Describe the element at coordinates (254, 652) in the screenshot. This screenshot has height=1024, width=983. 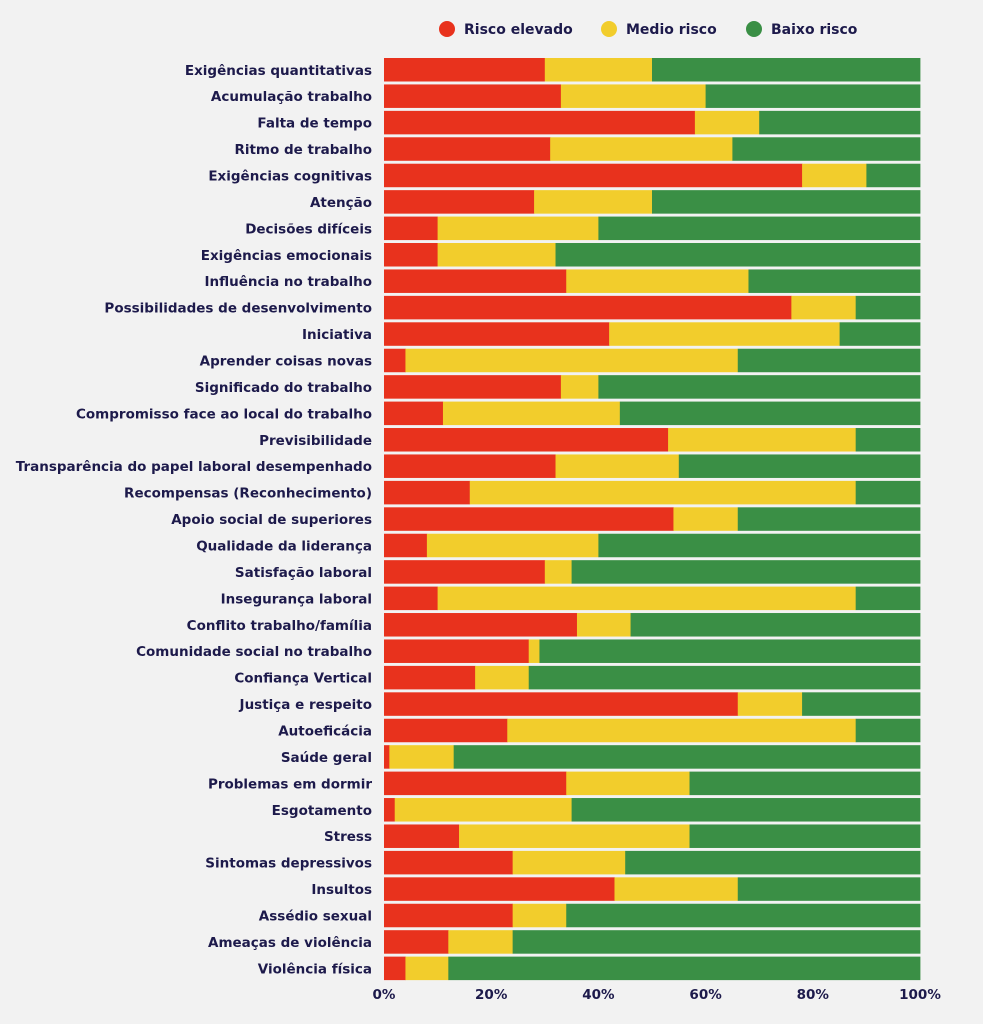
I see `category-label: Comunidade social no trabalho` at that location.